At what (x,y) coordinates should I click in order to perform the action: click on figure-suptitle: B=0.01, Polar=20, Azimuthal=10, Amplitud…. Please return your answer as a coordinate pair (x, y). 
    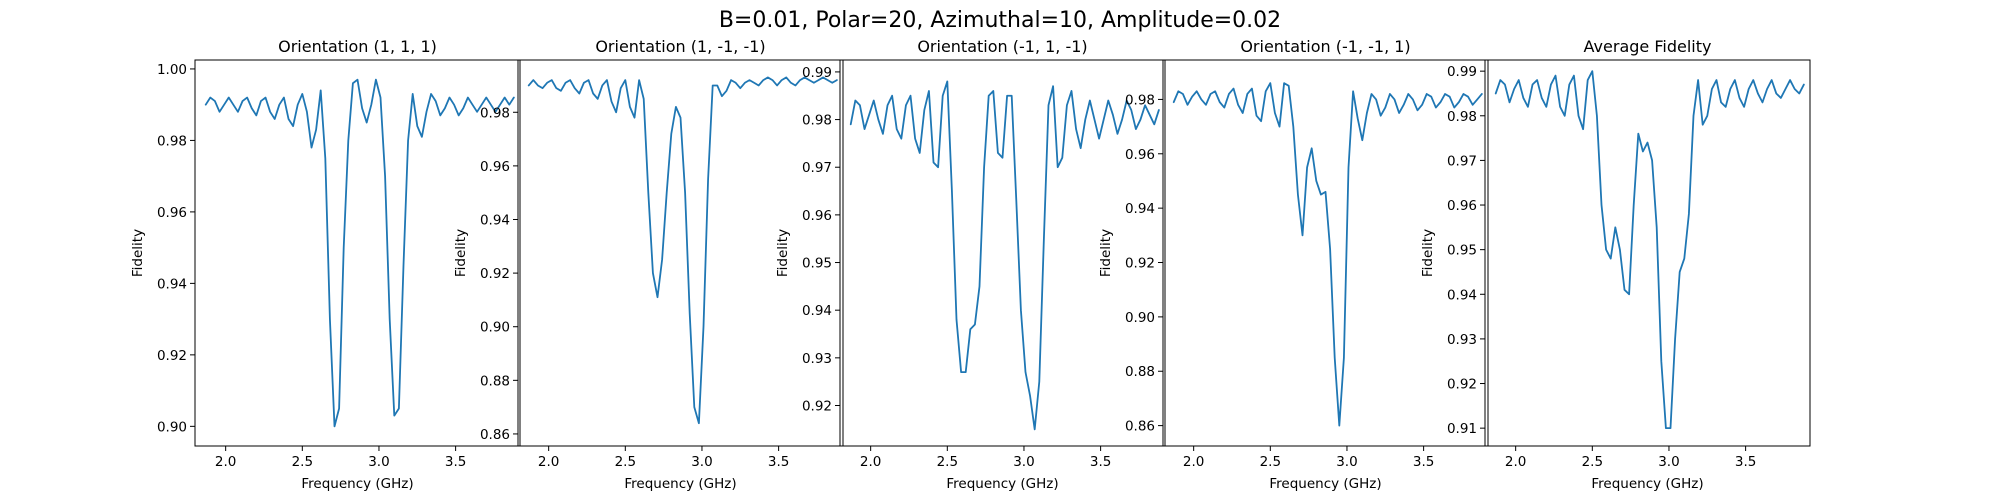
    Looking at the image, I should click on (1000, 20).